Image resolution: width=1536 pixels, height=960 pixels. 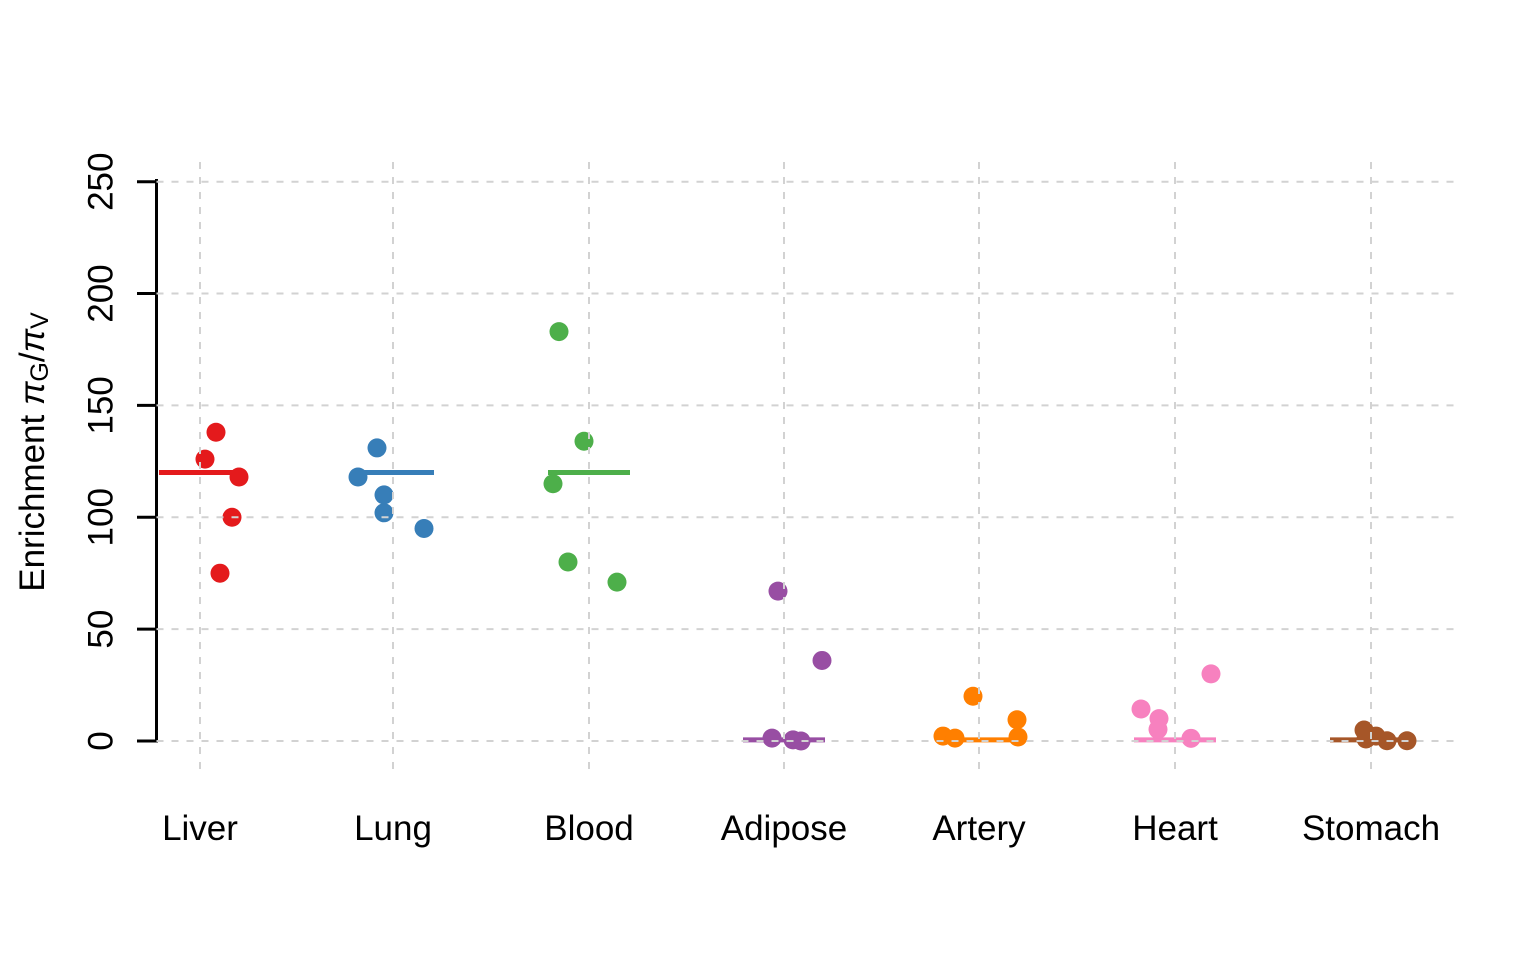 I want to click on y-axis-title: Enrichment πG​/πV​, so click(x=34, y=452).